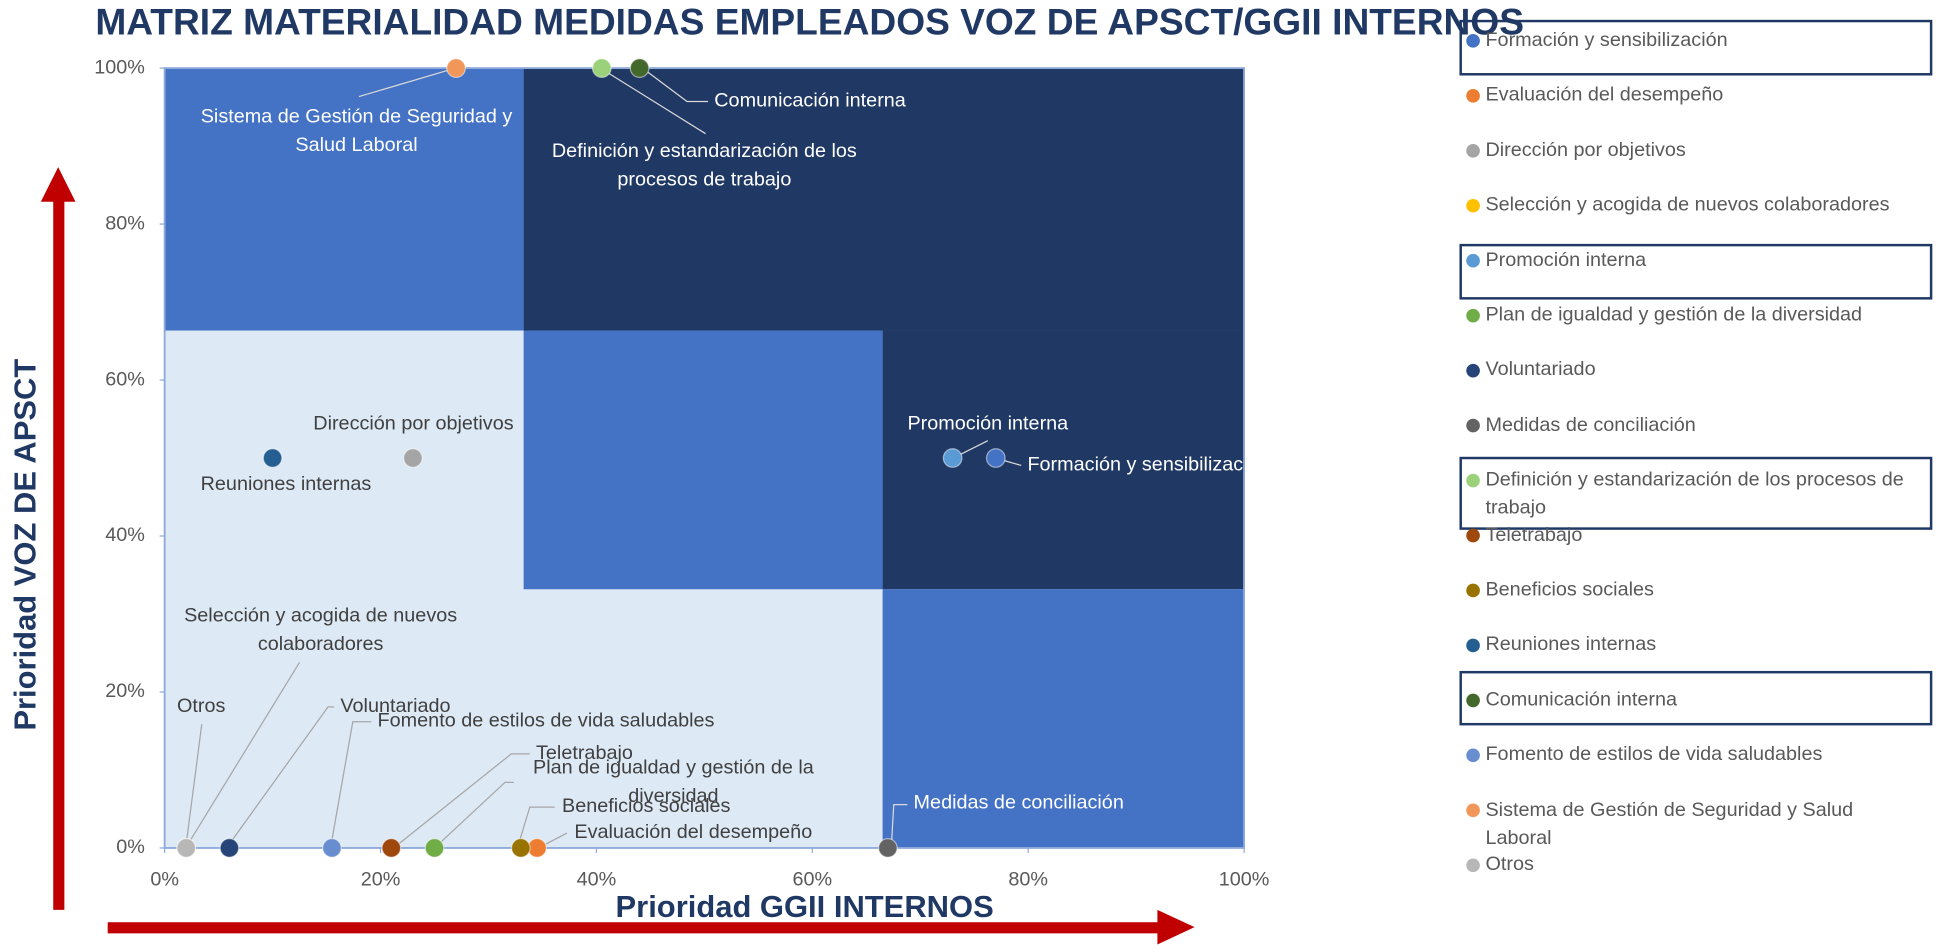 The height and width of the screenshot is (952, 1941). I want to click on legend-label: Medidas de conciliación, so click(1590, 425).